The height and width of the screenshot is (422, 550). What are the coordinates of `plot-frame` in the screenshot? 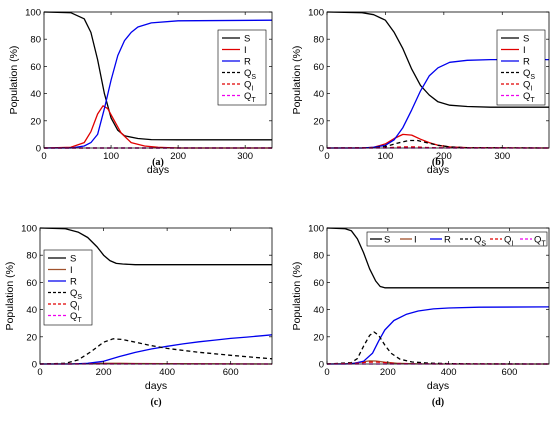 It's located at (438, 296).